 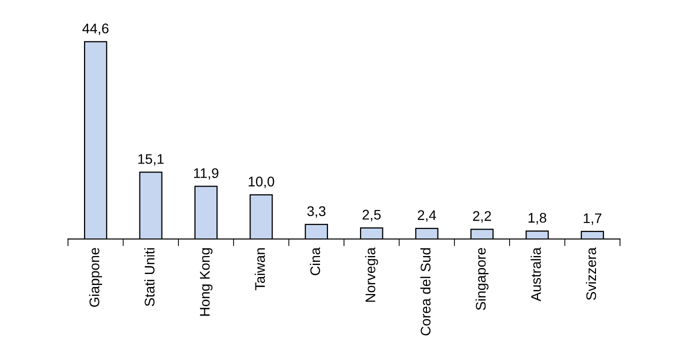 What do you see at coordinates (149, 277) in the screenshot?
I see `x-tick-label: Stati Uniti` at bounding box center [149, 277].